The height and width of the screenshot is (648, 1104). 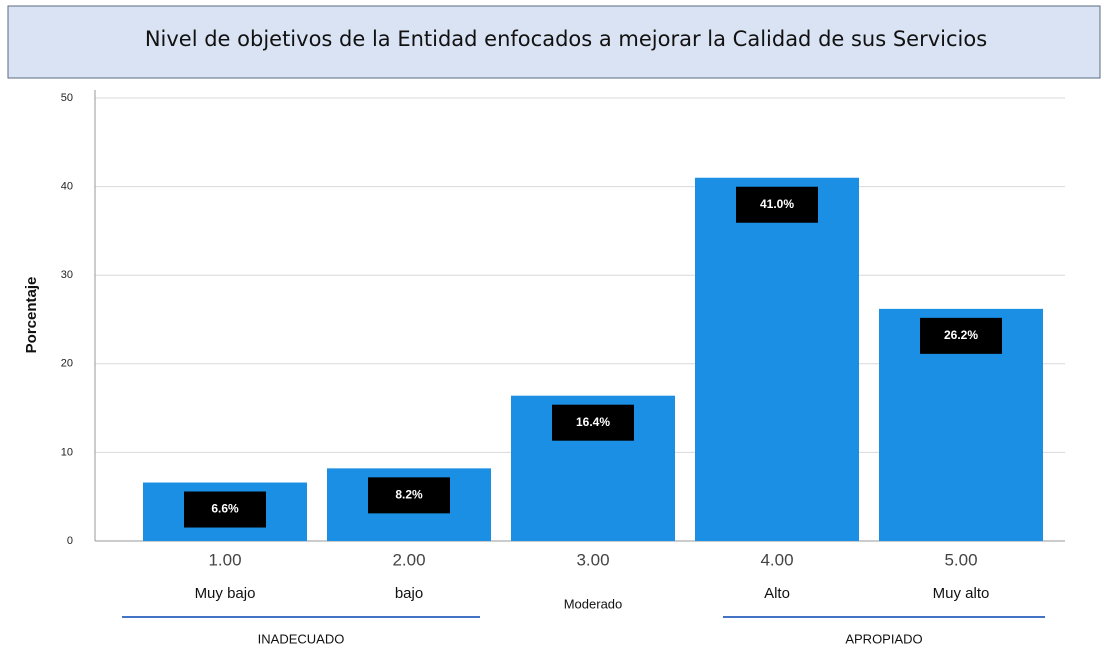 I want to click on level-label: Muy bajo, so click(x=225, y=593).